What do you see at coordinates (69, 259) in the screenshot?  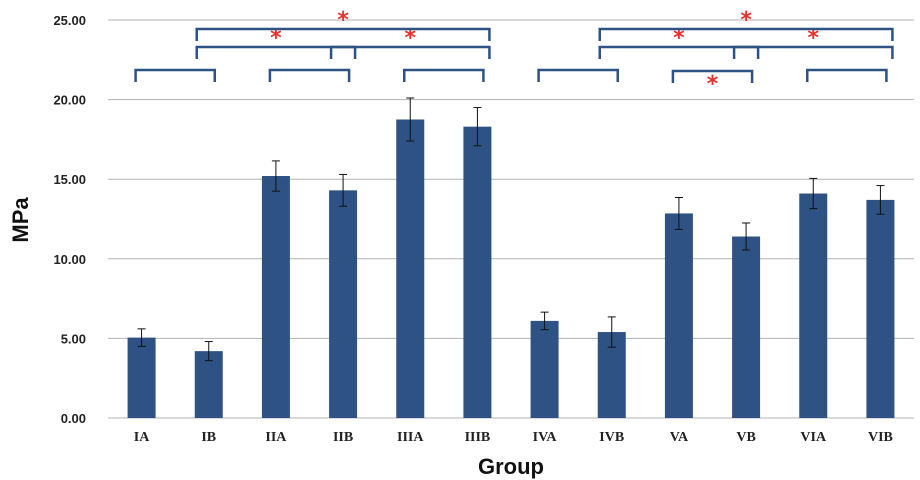 I see `y-tick-label: 10.00` at bounding box center [69, 259].